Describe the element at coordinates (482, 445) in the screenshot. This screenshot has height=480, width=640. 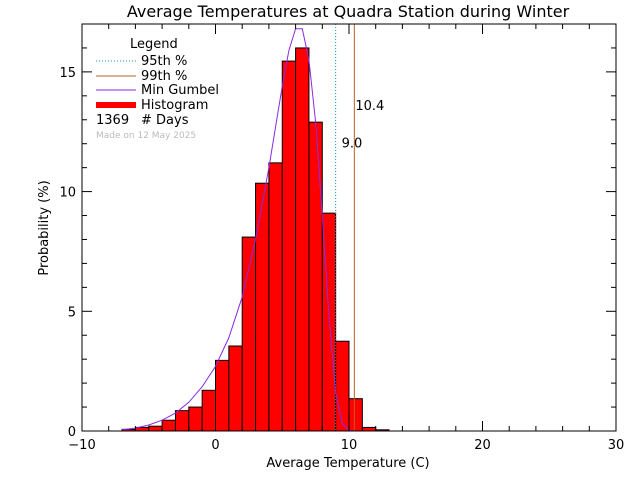
I see `x-tick-label: 20` at that location.